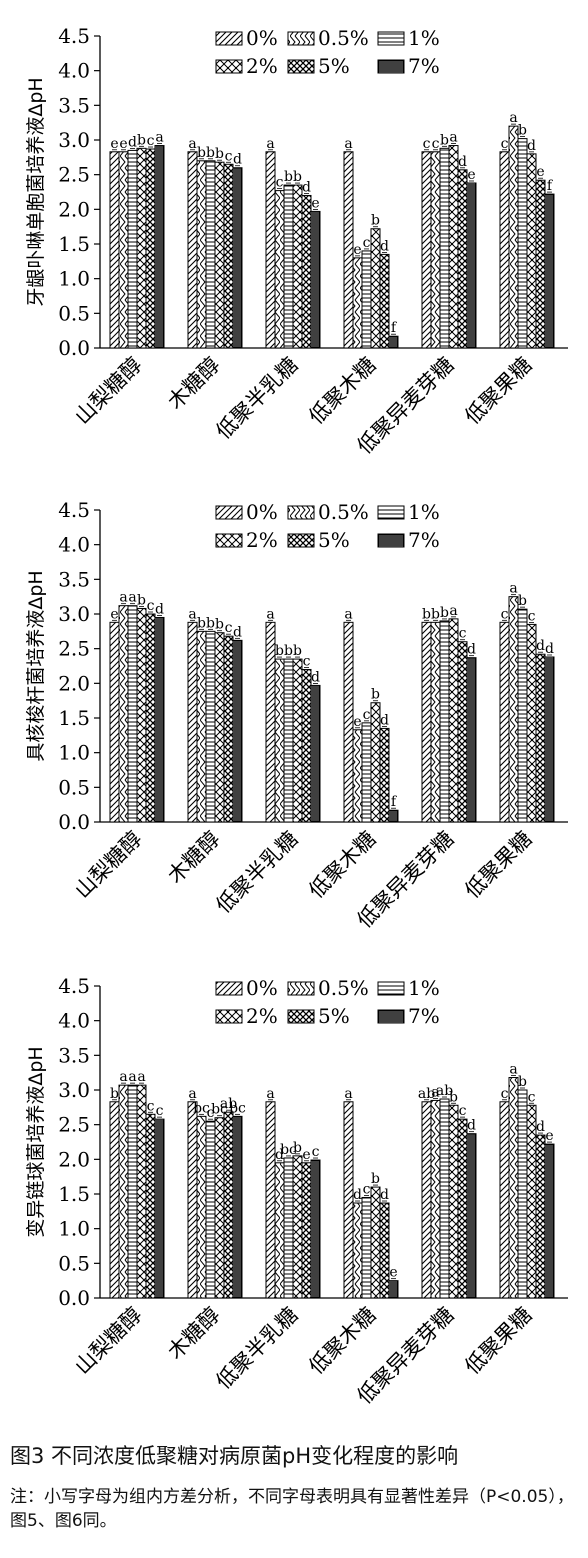 This screenshot has height=1558, width=588. I want to click on y-tick-label: 3.5, so click(74, 579).